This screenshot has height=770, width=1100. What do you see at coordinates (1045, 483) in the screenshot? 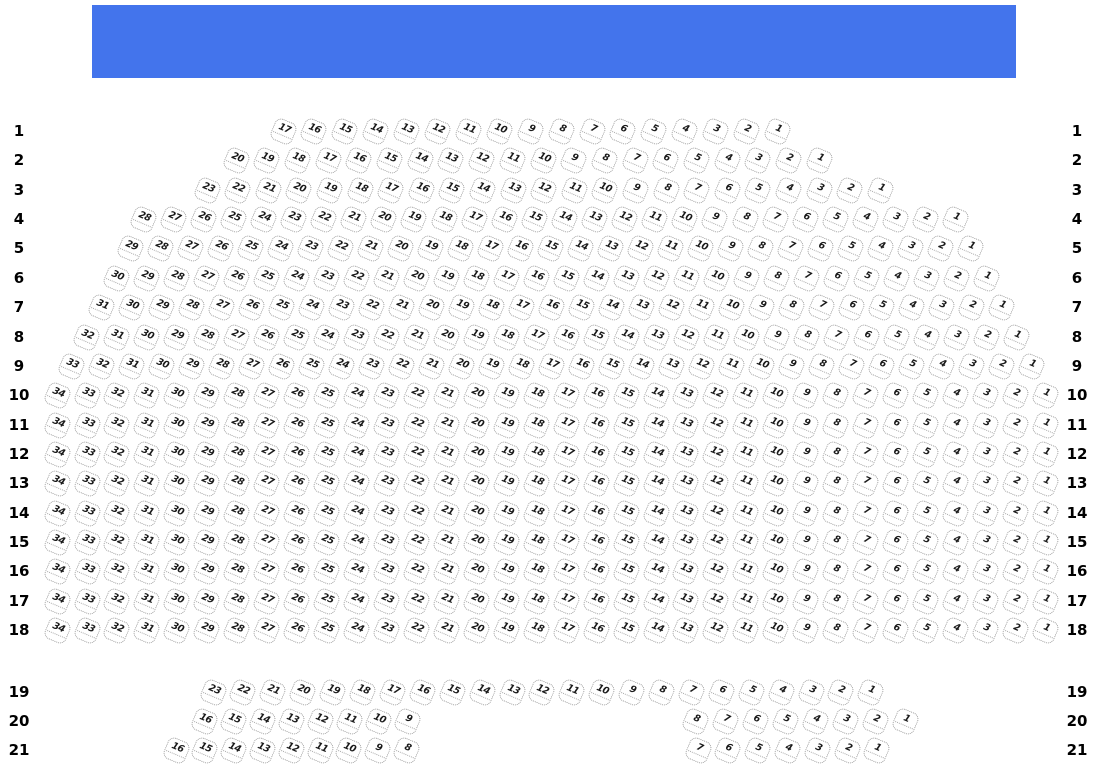
I see `seat-row13-seat1: 1` at bounding box center [1045, 483].